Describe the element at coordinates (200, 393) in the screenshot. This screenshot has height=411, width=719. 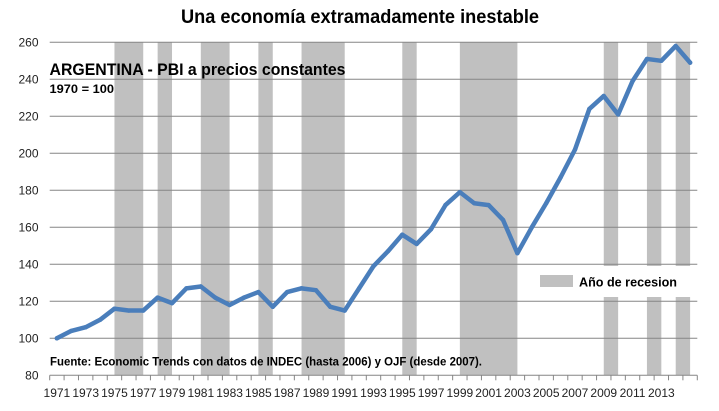
I see `x-tick-label: 1981` at that location.